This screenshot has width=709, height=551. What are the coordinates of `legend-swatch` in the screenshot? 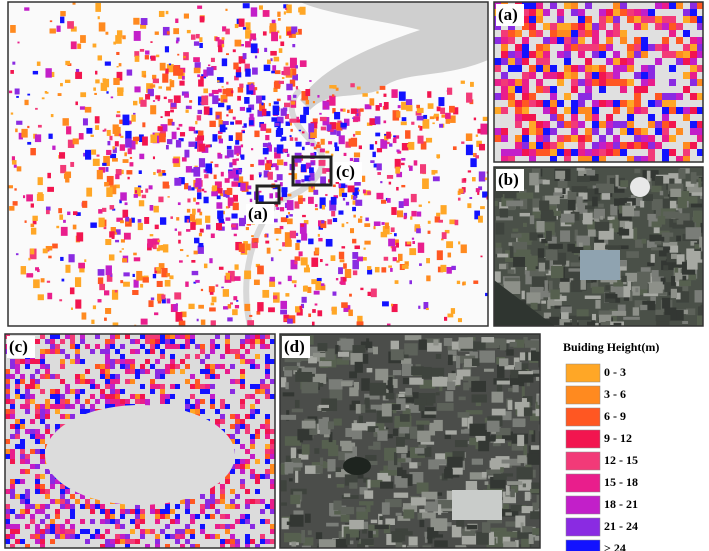 It's located at (583, 505).